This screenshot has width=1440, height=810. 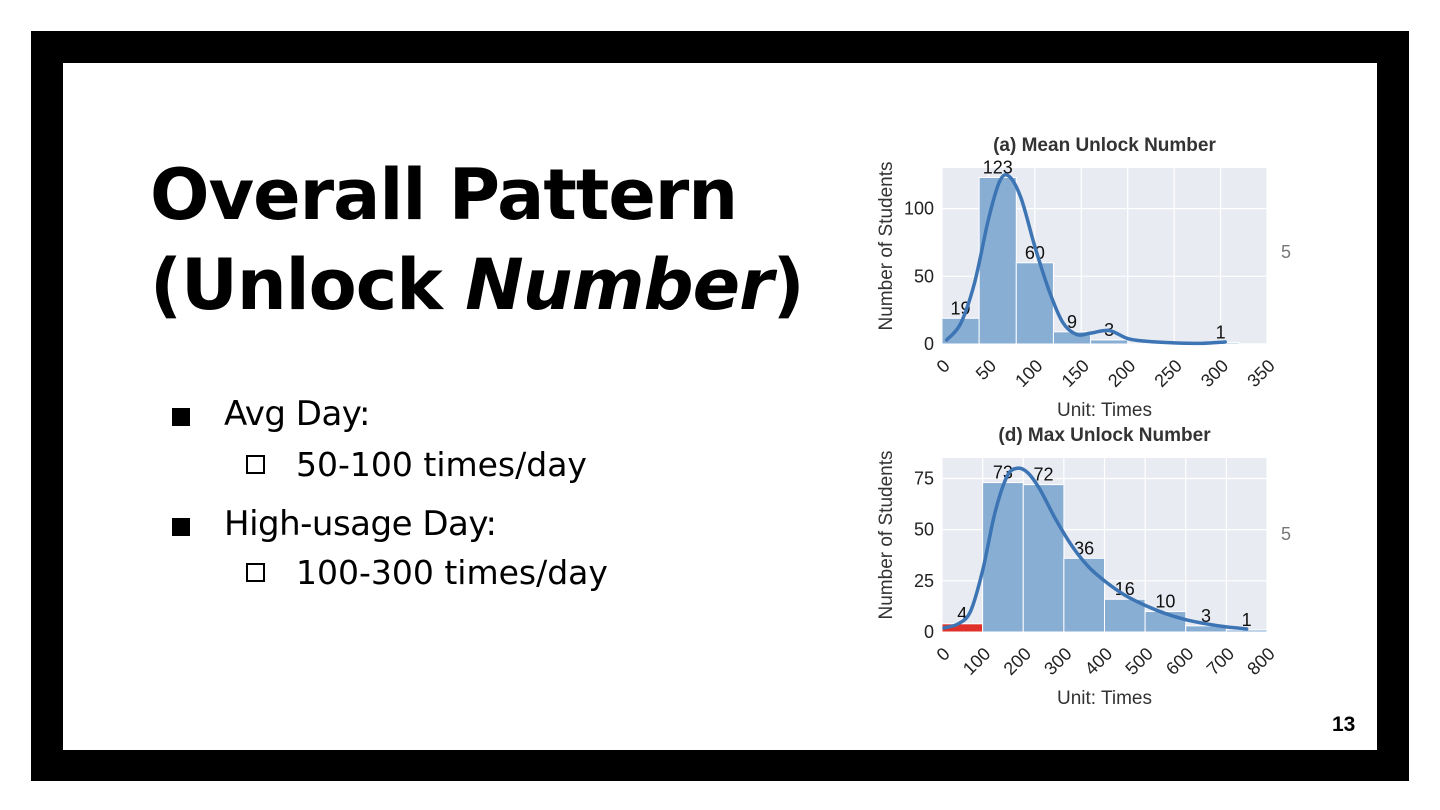 I want to click on y-tick-label: 75, so click(x=924, y=478).